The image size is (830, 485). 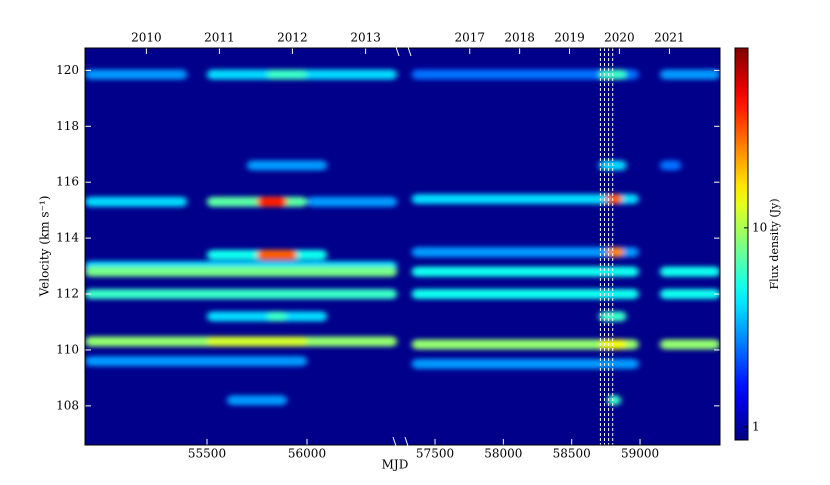 What do you see at coordinates (146, 38) in the screenshot?
I see `top-tick-label: 2010` at bounding box center [146, 38].